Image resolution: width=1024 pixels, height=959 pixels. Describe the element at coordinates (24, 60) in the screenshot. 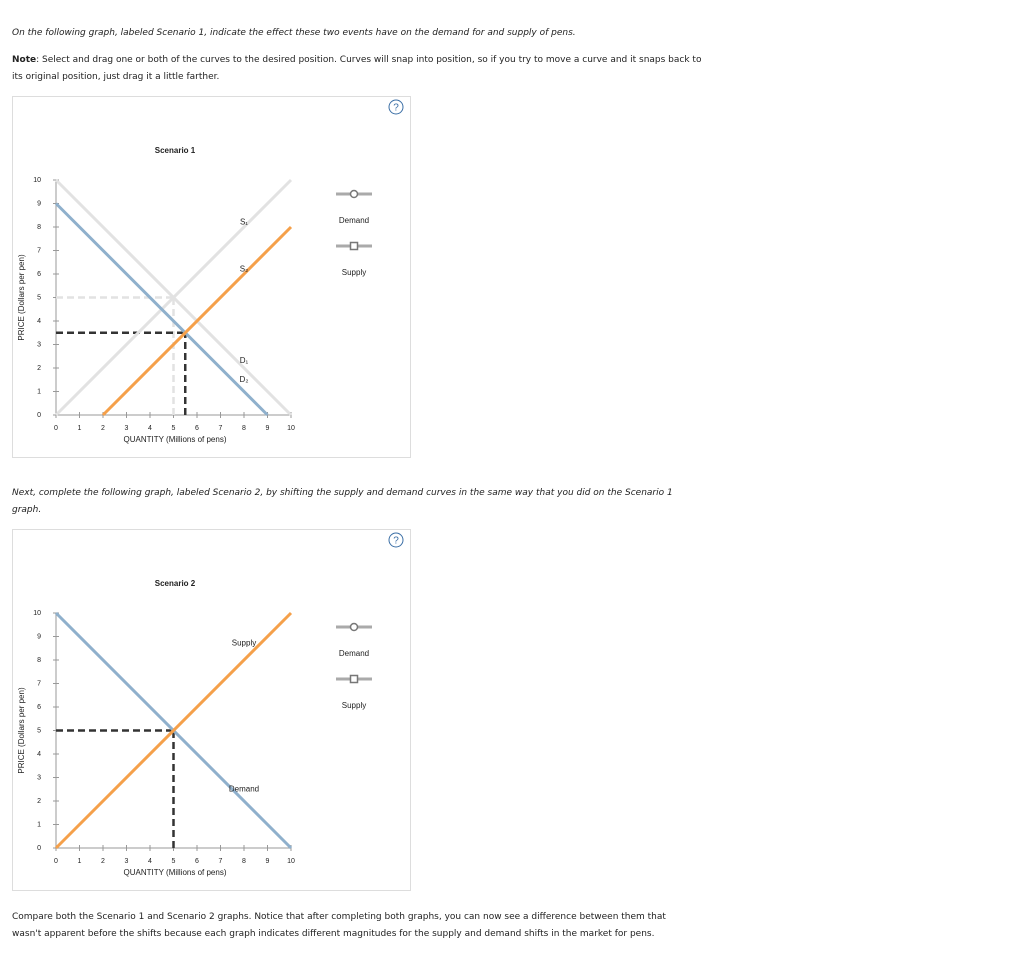

I see `note-label: Note` at that location.